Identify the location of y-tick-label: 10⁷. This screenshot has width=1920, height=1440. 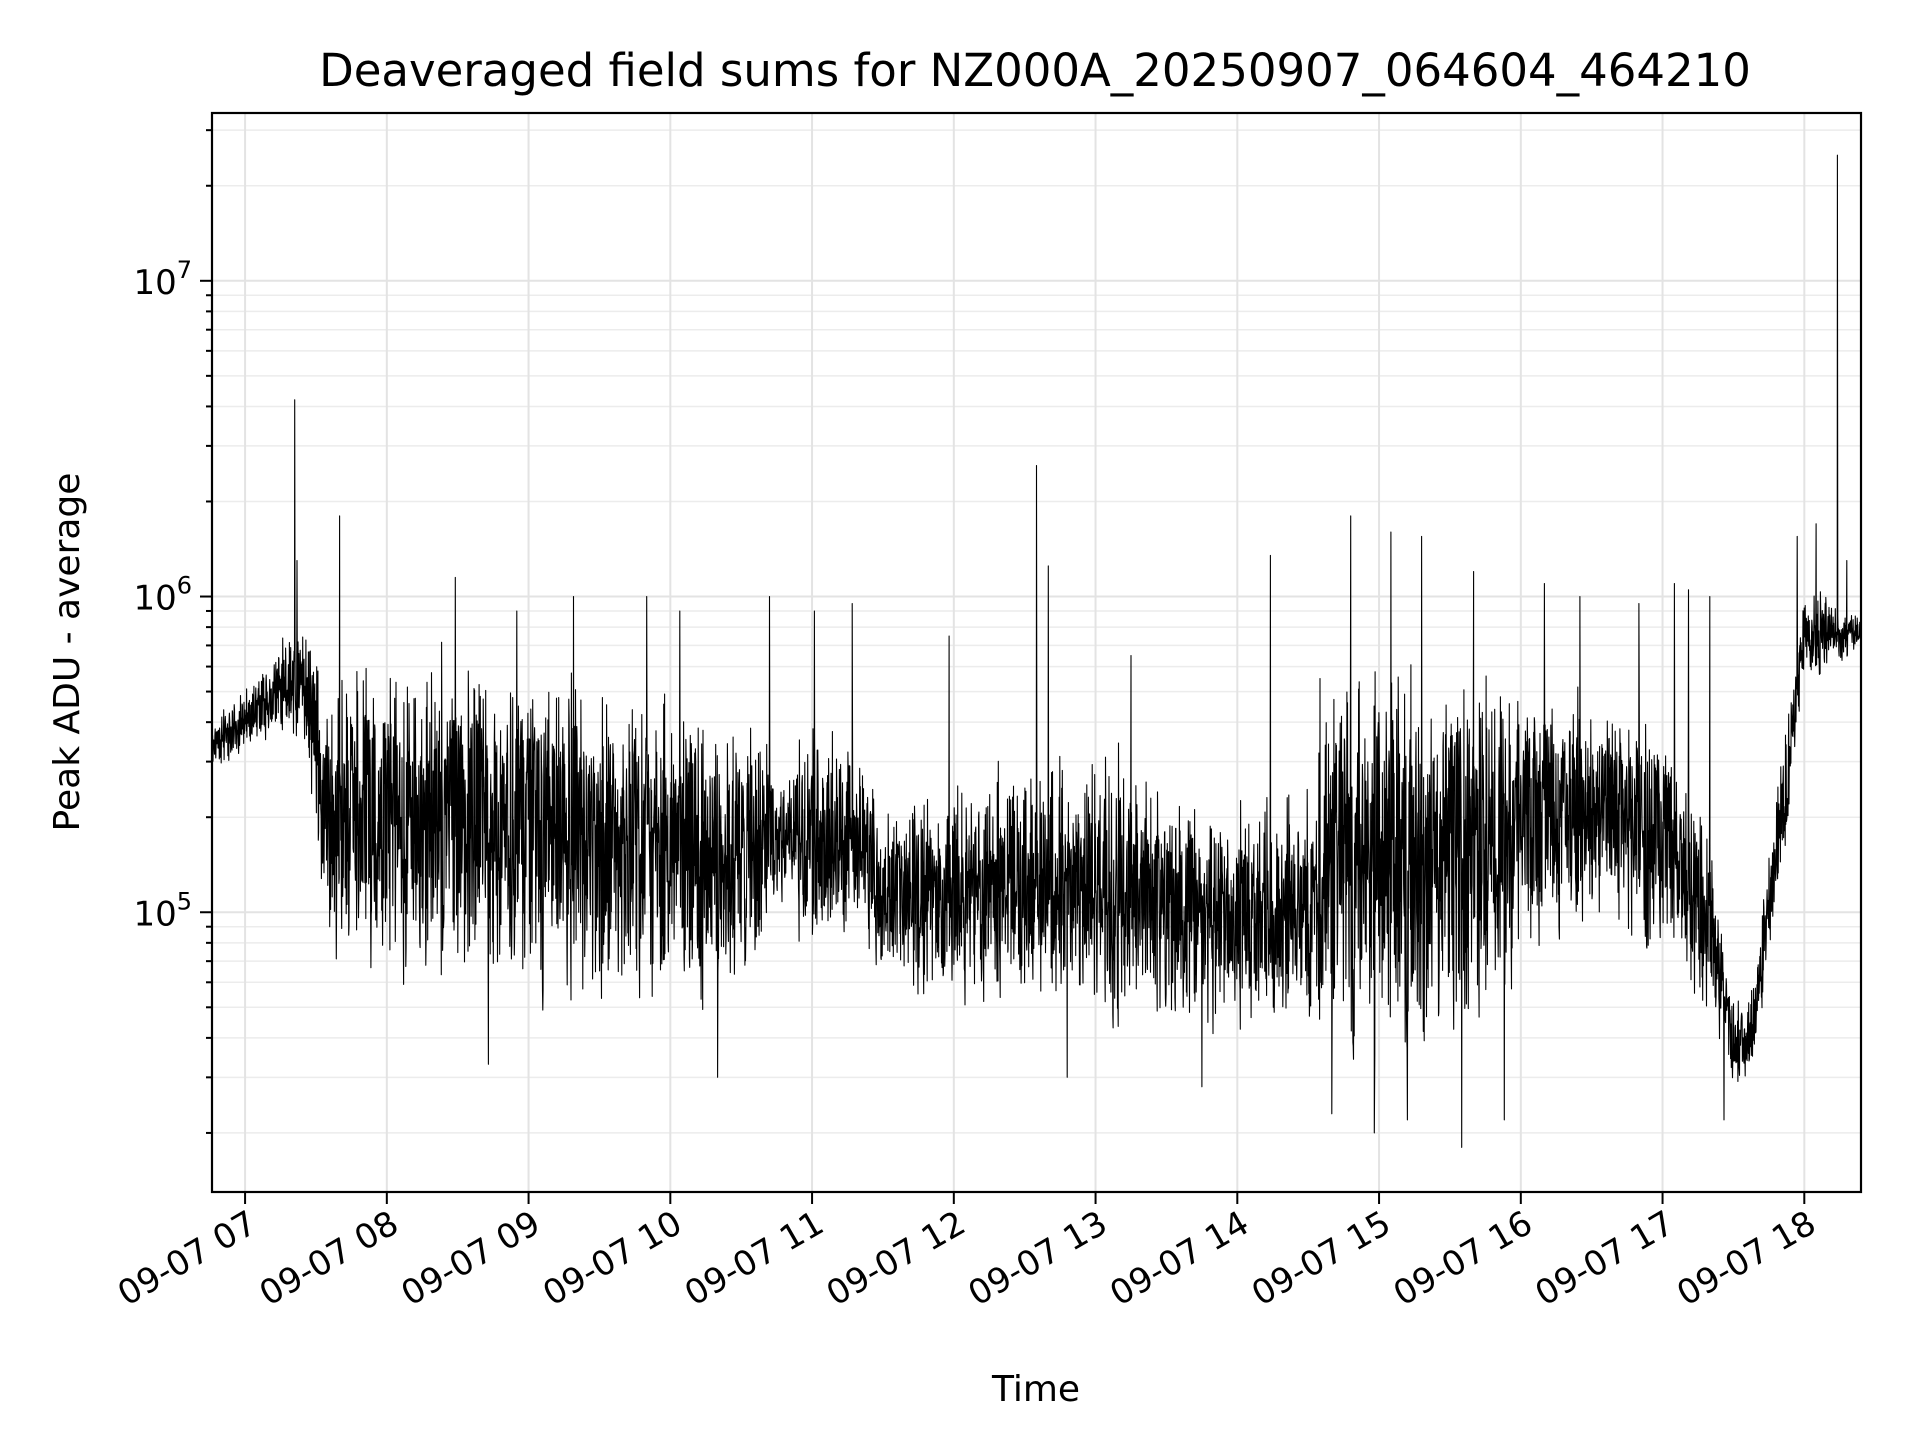
(162, 279).